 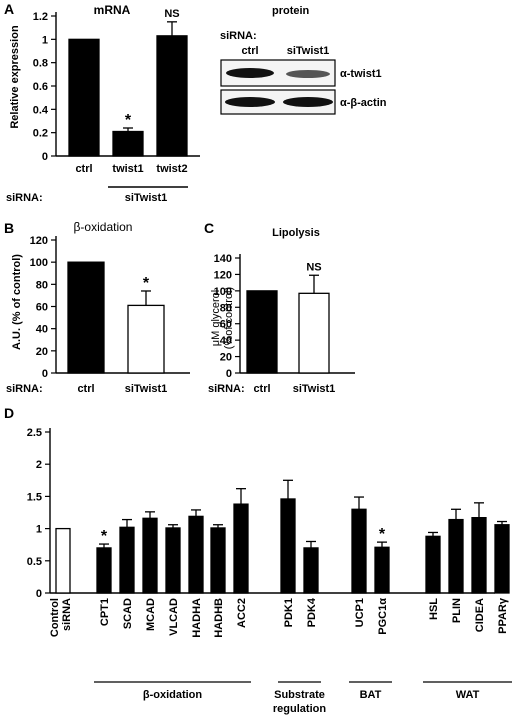 I want to click on chart-d-category-label: UCP1, so click(x=360, y=612).